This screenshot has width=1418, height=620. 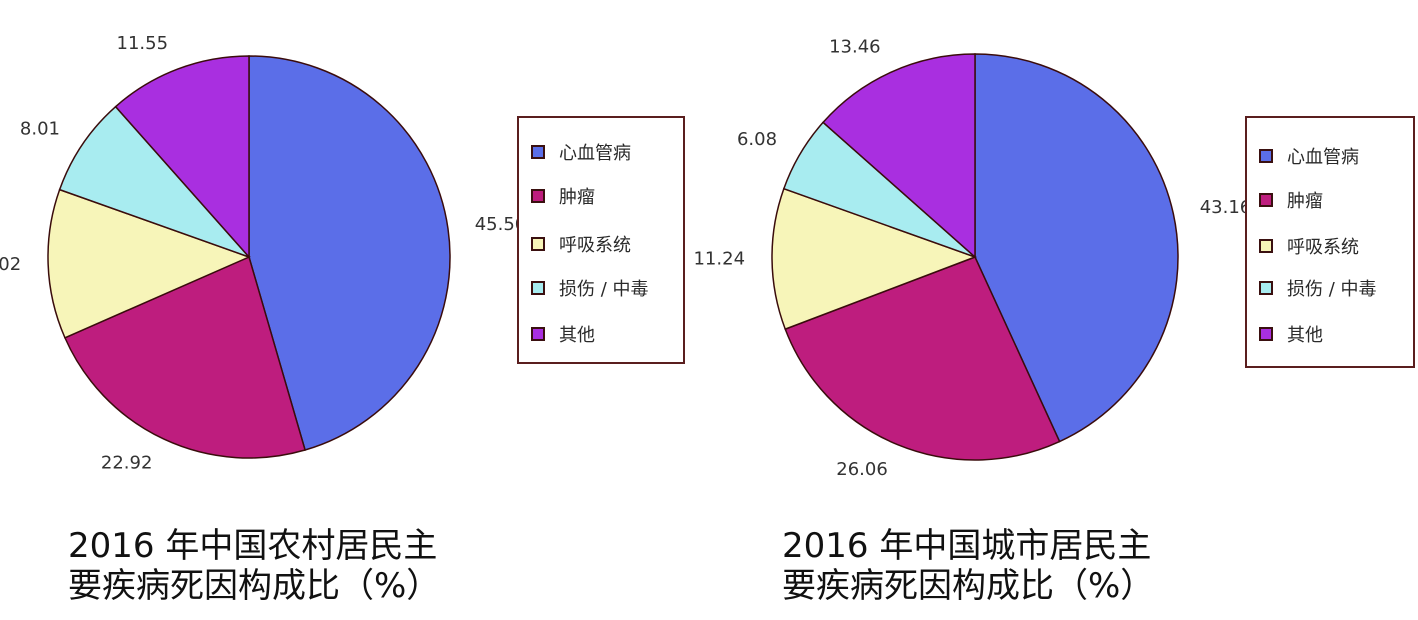 I want to click on pie-slice-injury, so click(x=154, y=181).